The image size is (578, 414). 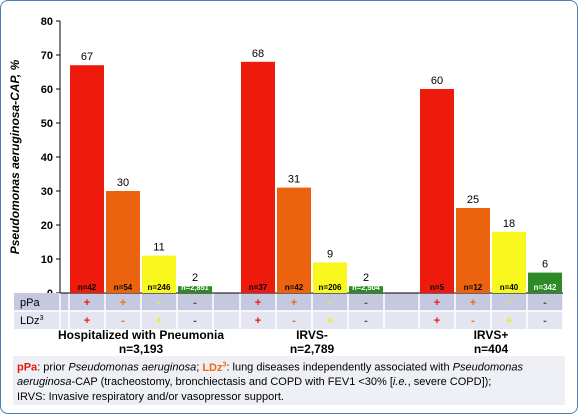 I want to click on y-tick-label: 70, so click(x=47, y=56).